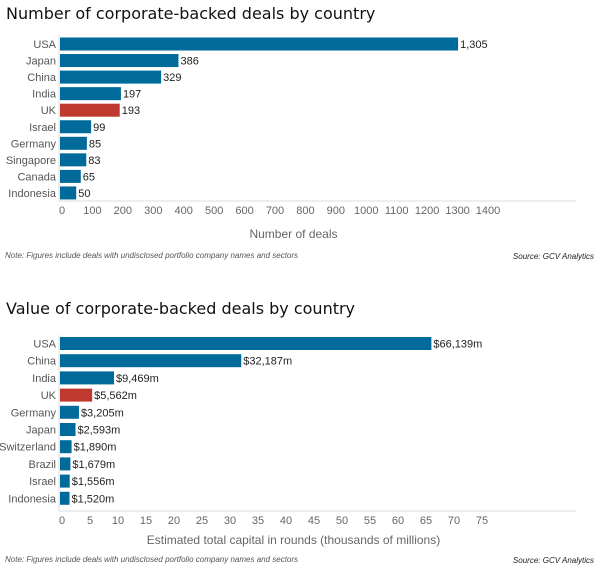  I want to click on x-tick-label: 1200, so click(427, 211).